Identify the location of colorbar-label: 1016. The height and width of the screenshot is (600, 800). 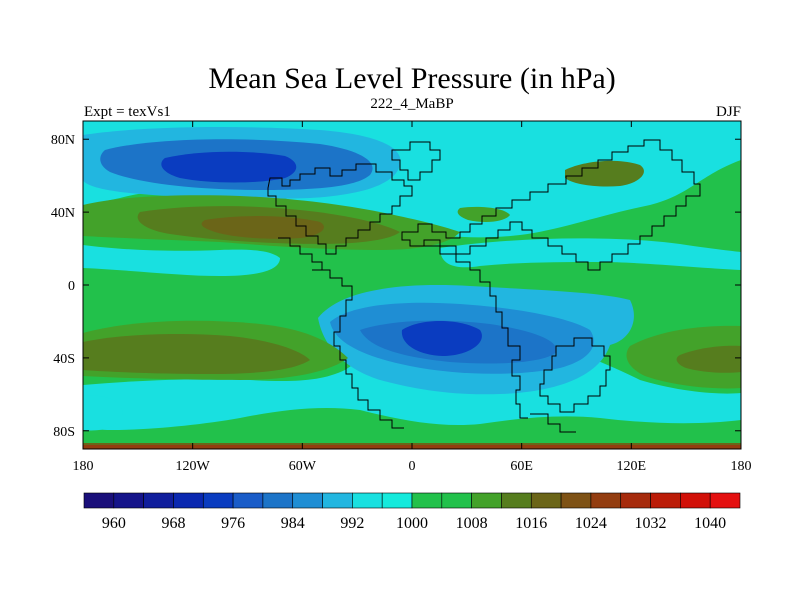
(531, 523).